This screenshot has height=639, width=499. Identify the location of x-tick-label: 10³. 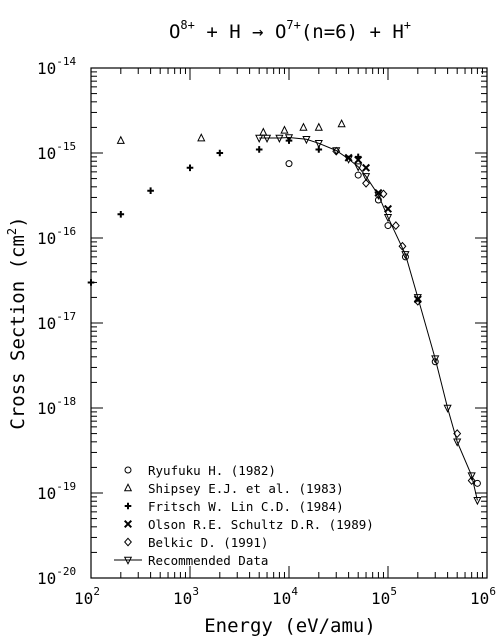
(186, 596).